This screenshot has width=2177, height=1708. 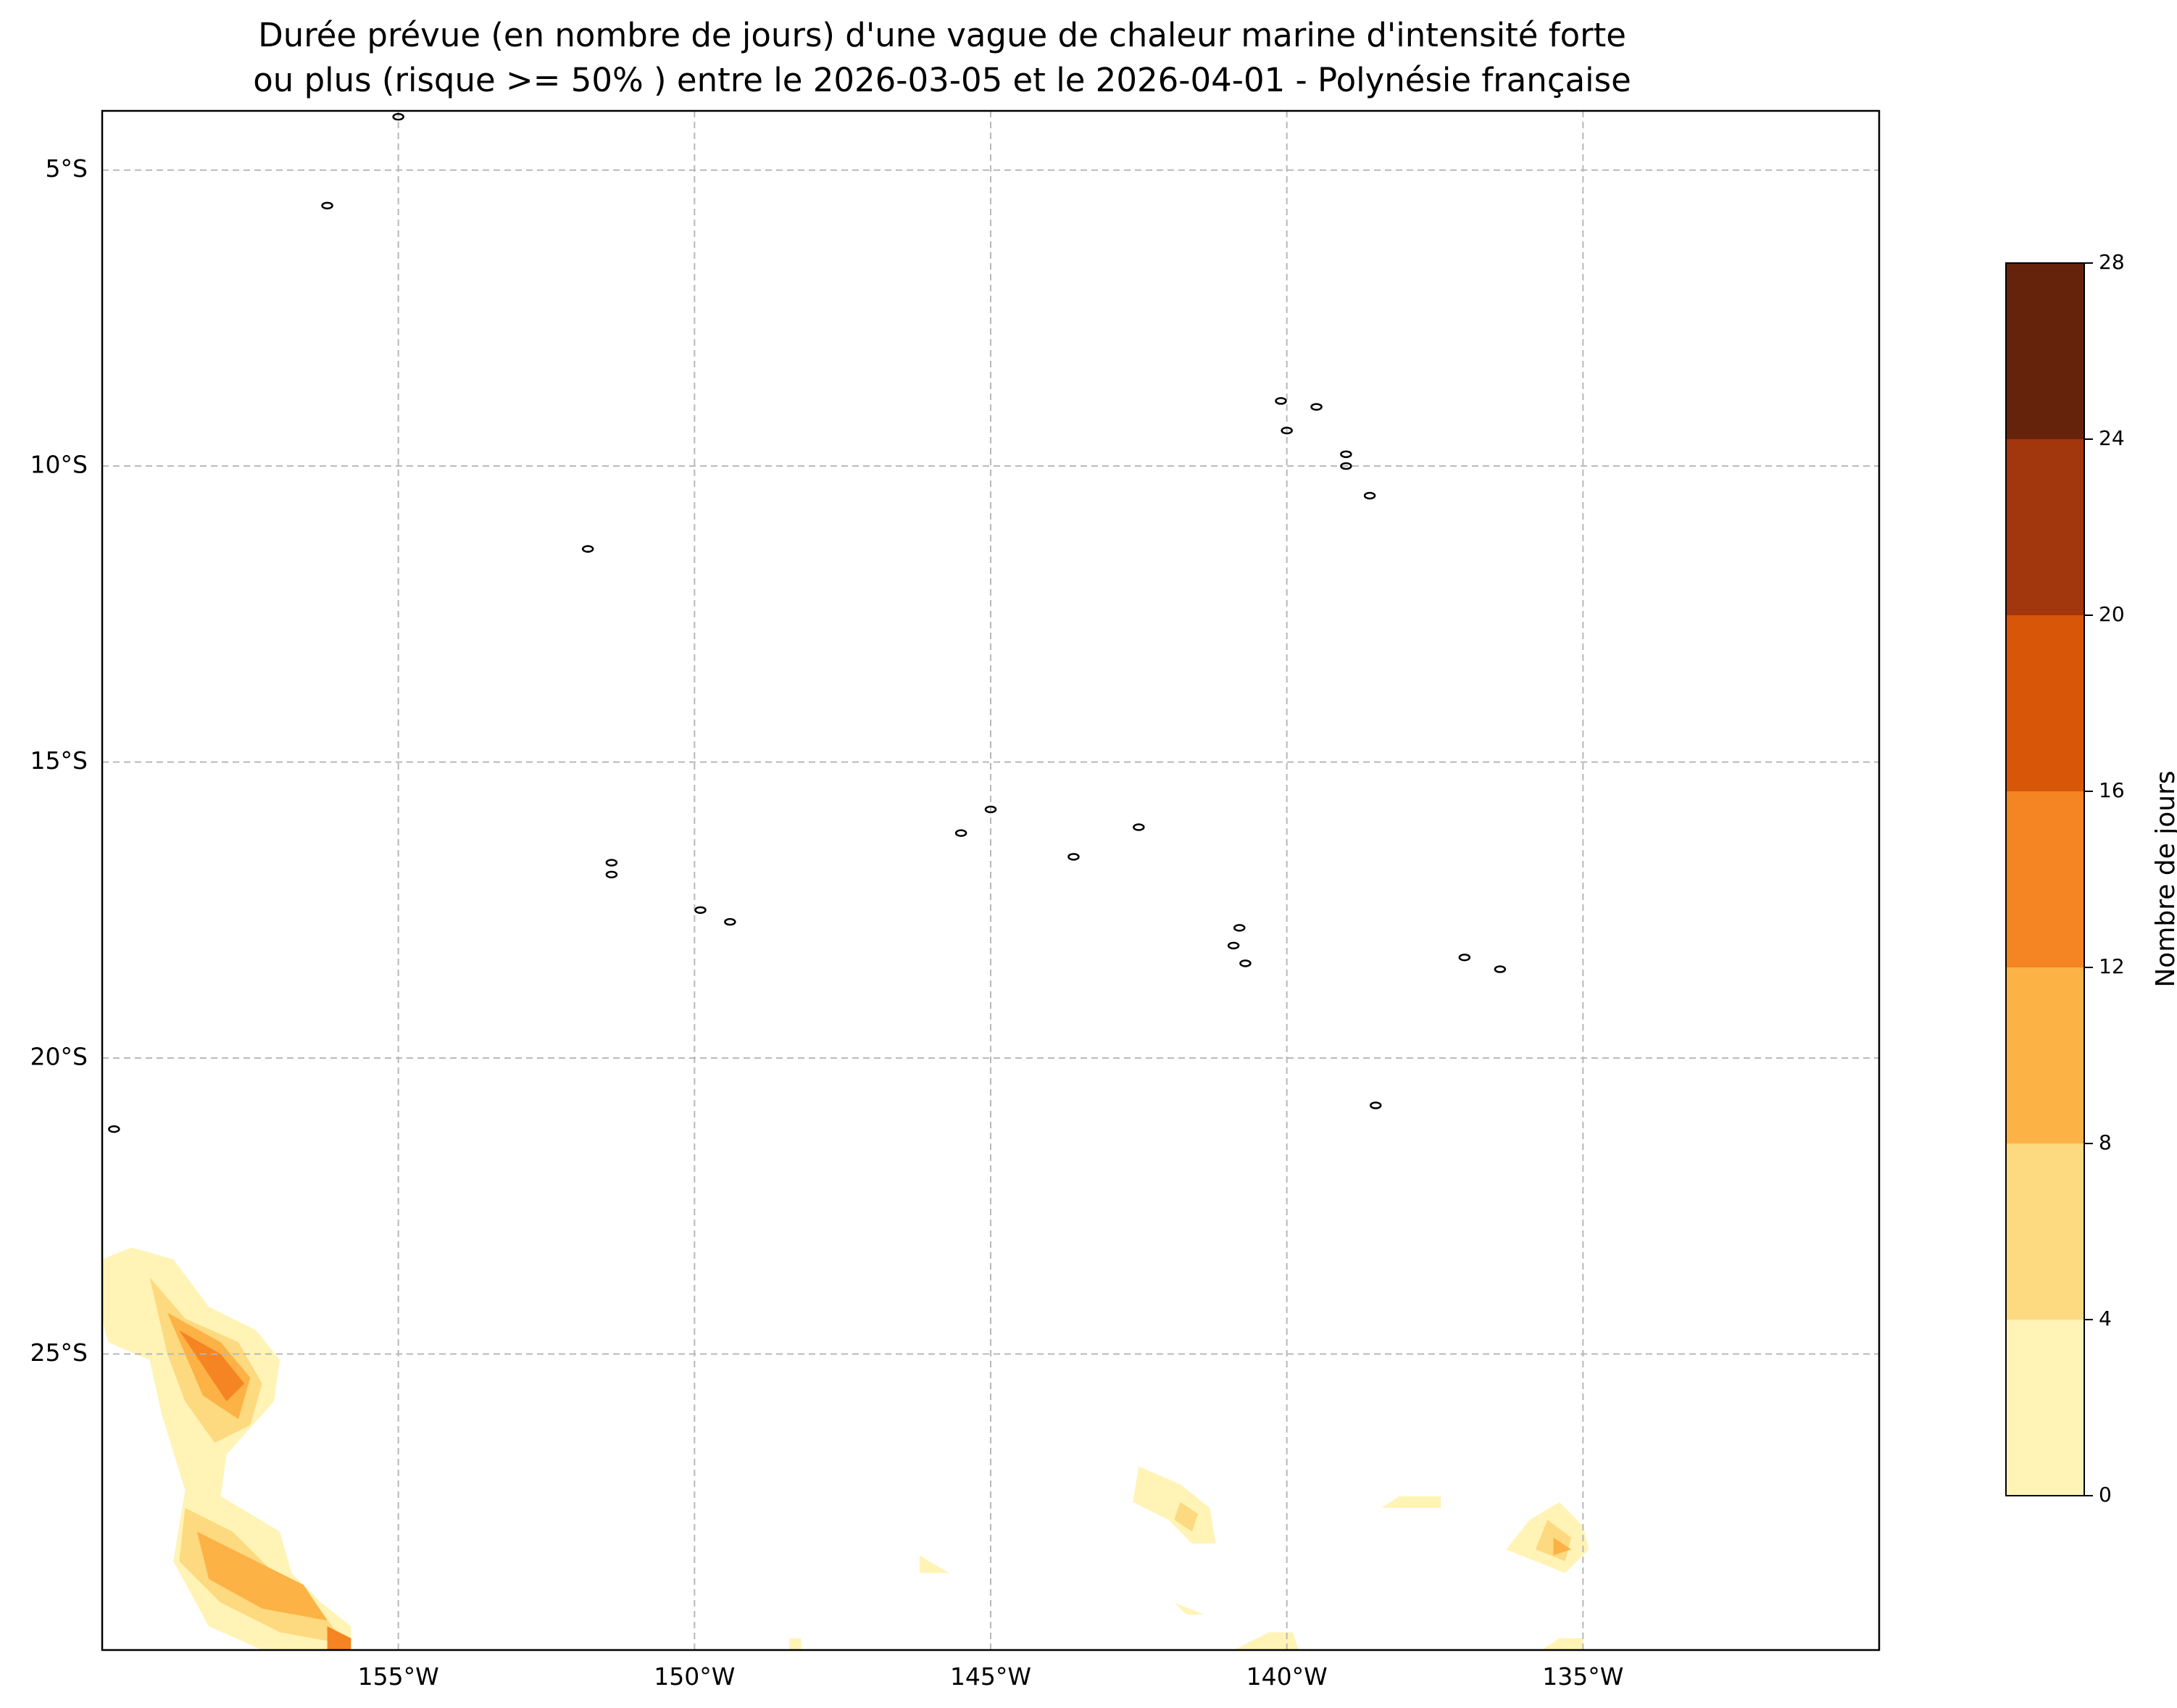 I want to click on colorbar-tick-label: 28, so click(x=2112, y=262).